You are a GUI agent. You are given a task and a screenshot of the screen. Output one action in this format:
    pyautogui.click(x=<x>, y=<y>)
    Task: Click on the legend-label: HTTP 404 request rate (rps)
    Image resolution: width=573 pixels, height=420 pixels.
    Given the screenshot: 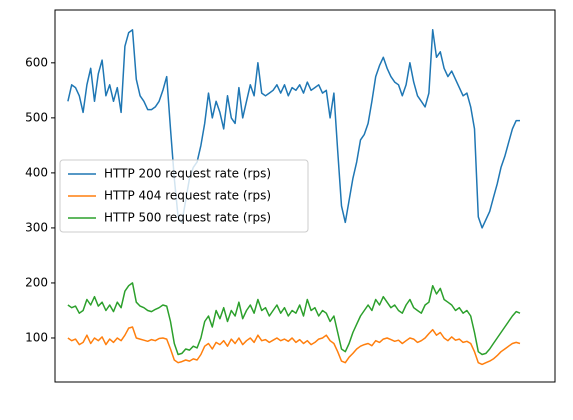 What is the action you would take?
    pyautogui.click(x=187, y=196)
    